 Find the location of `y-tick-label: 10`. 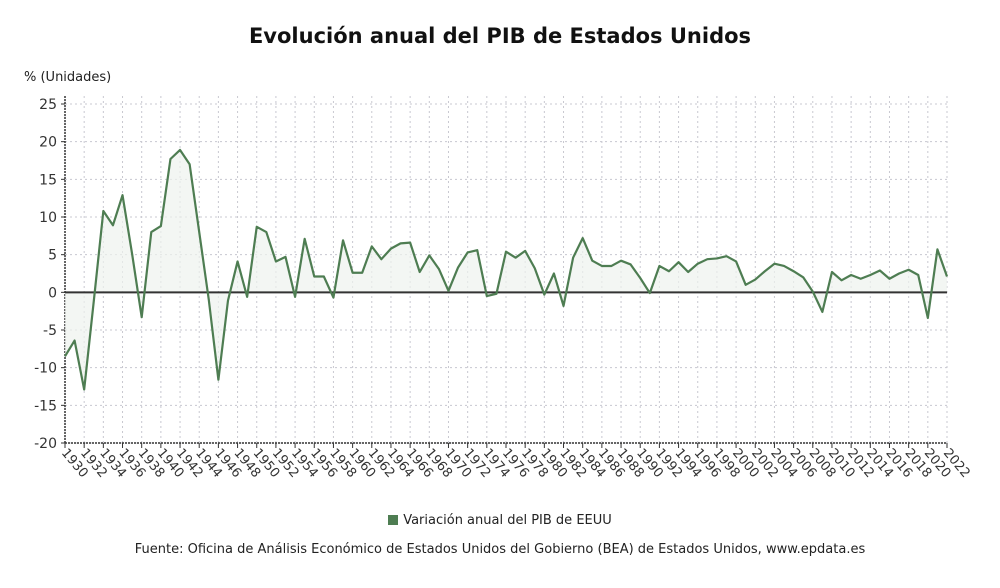

y-tick-label: 10 is located at coordinates (48, 218).